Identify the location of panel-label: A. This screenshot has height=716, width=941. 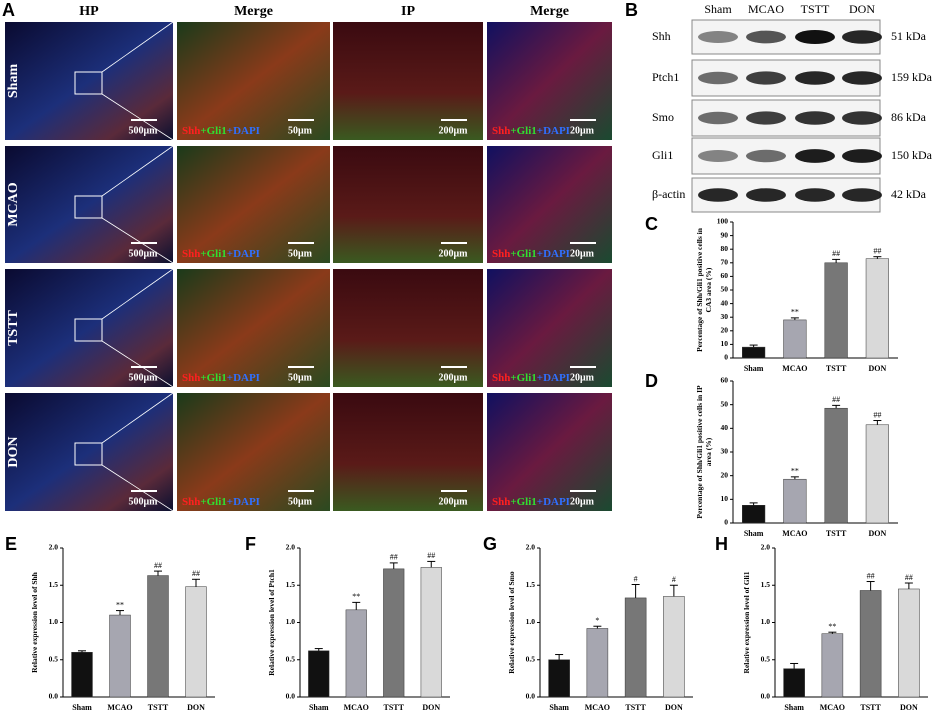
(8, 10).